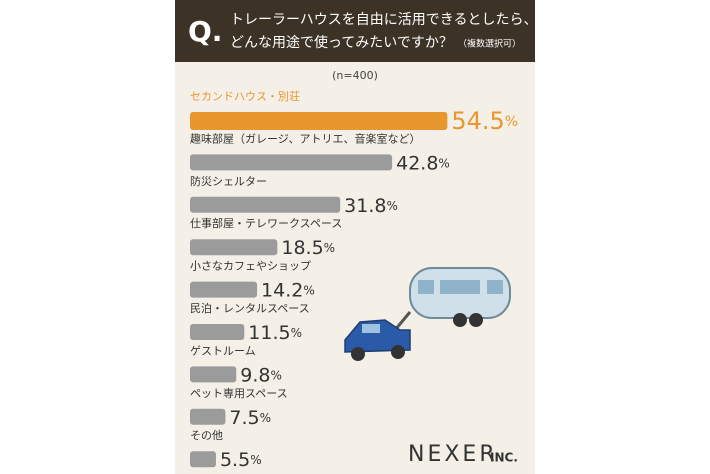 This screenshot has height=474, width=710. What do you see at coordinates (228, 181) in the screenshot?
I see `category-label: 防災シェルター` at bounding box center [228, 181].